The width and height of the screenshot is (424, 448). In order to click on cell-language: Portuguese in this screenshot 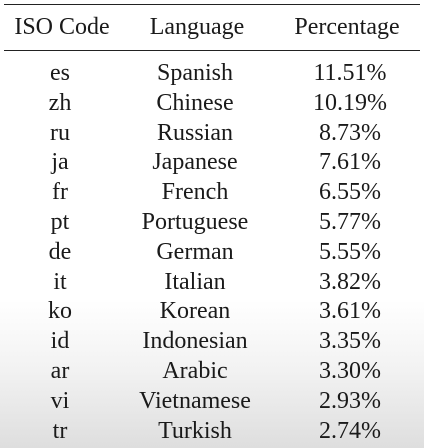, I will do `click(195, 222)`.